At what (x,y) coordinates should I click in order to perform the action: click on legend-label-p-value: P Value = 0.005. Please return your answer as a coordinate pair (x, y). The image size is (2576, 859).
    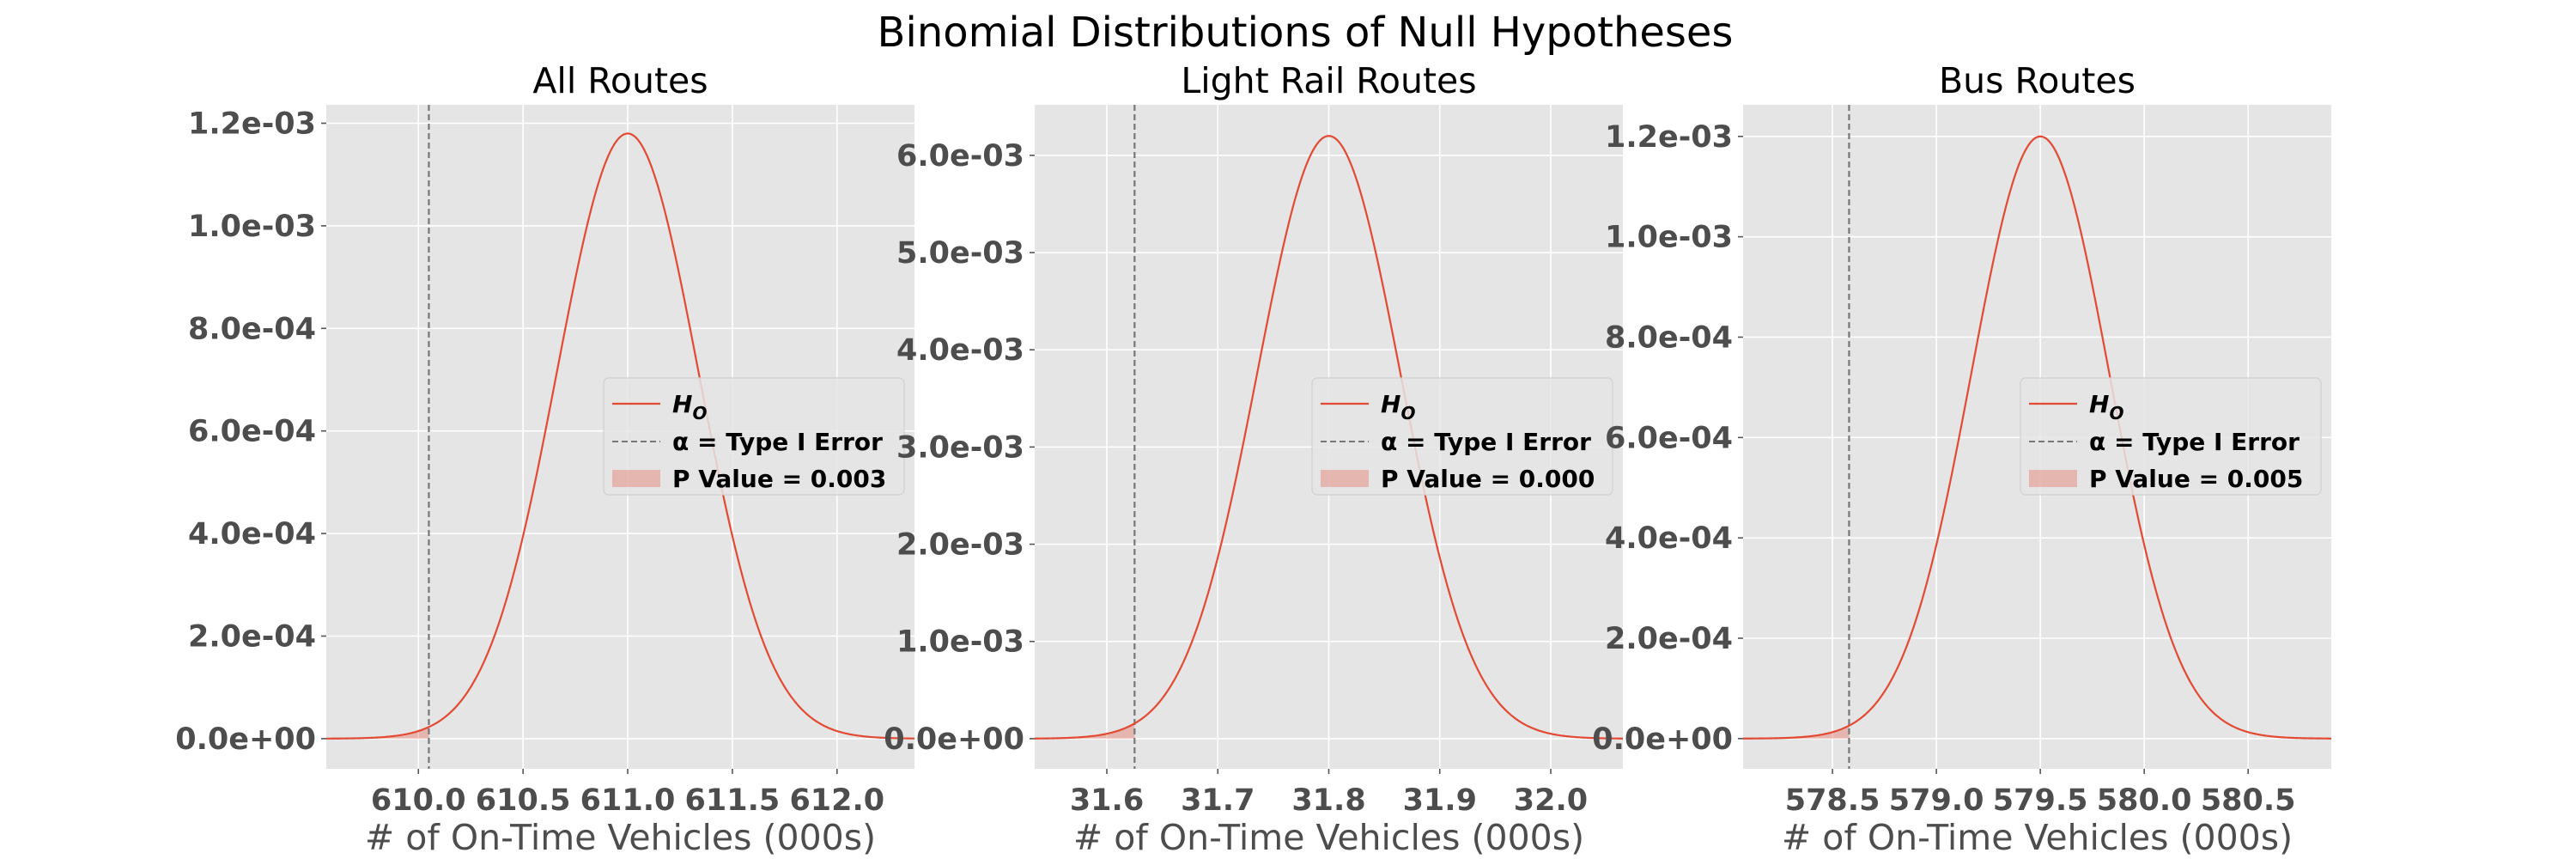
    Looking at the image, I should click on (2196, 479).